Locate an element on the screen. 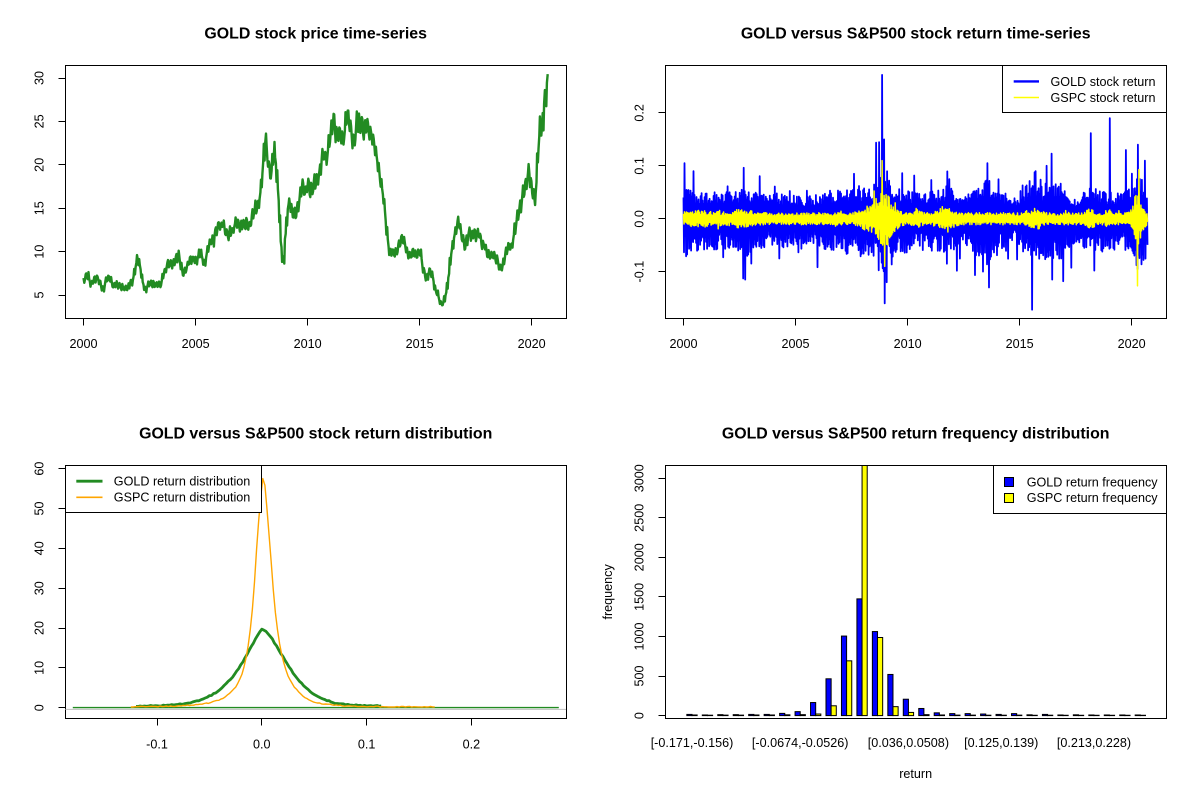  svg-text: GSPC return frequency is located at coordinates (1093, 498).